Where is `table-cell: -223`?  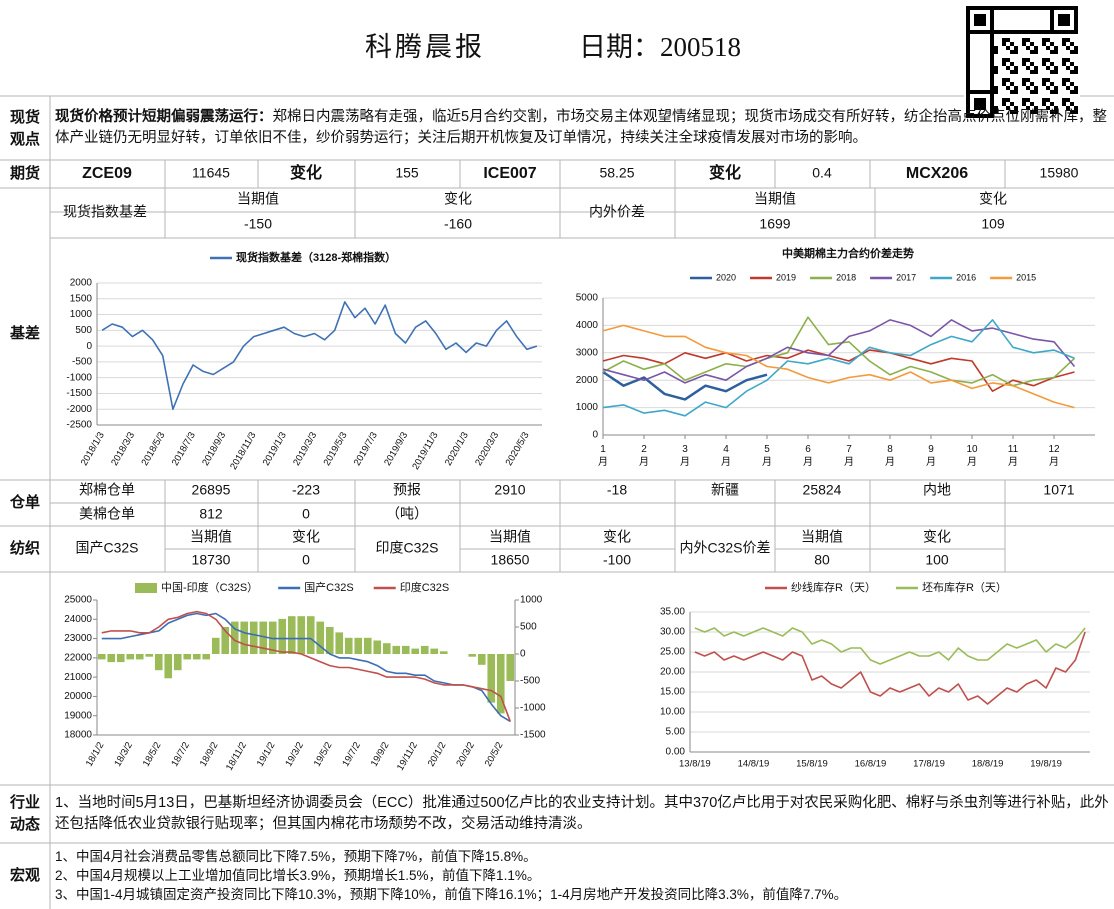 table-cell: -223 is located at coordinates (306, 490).